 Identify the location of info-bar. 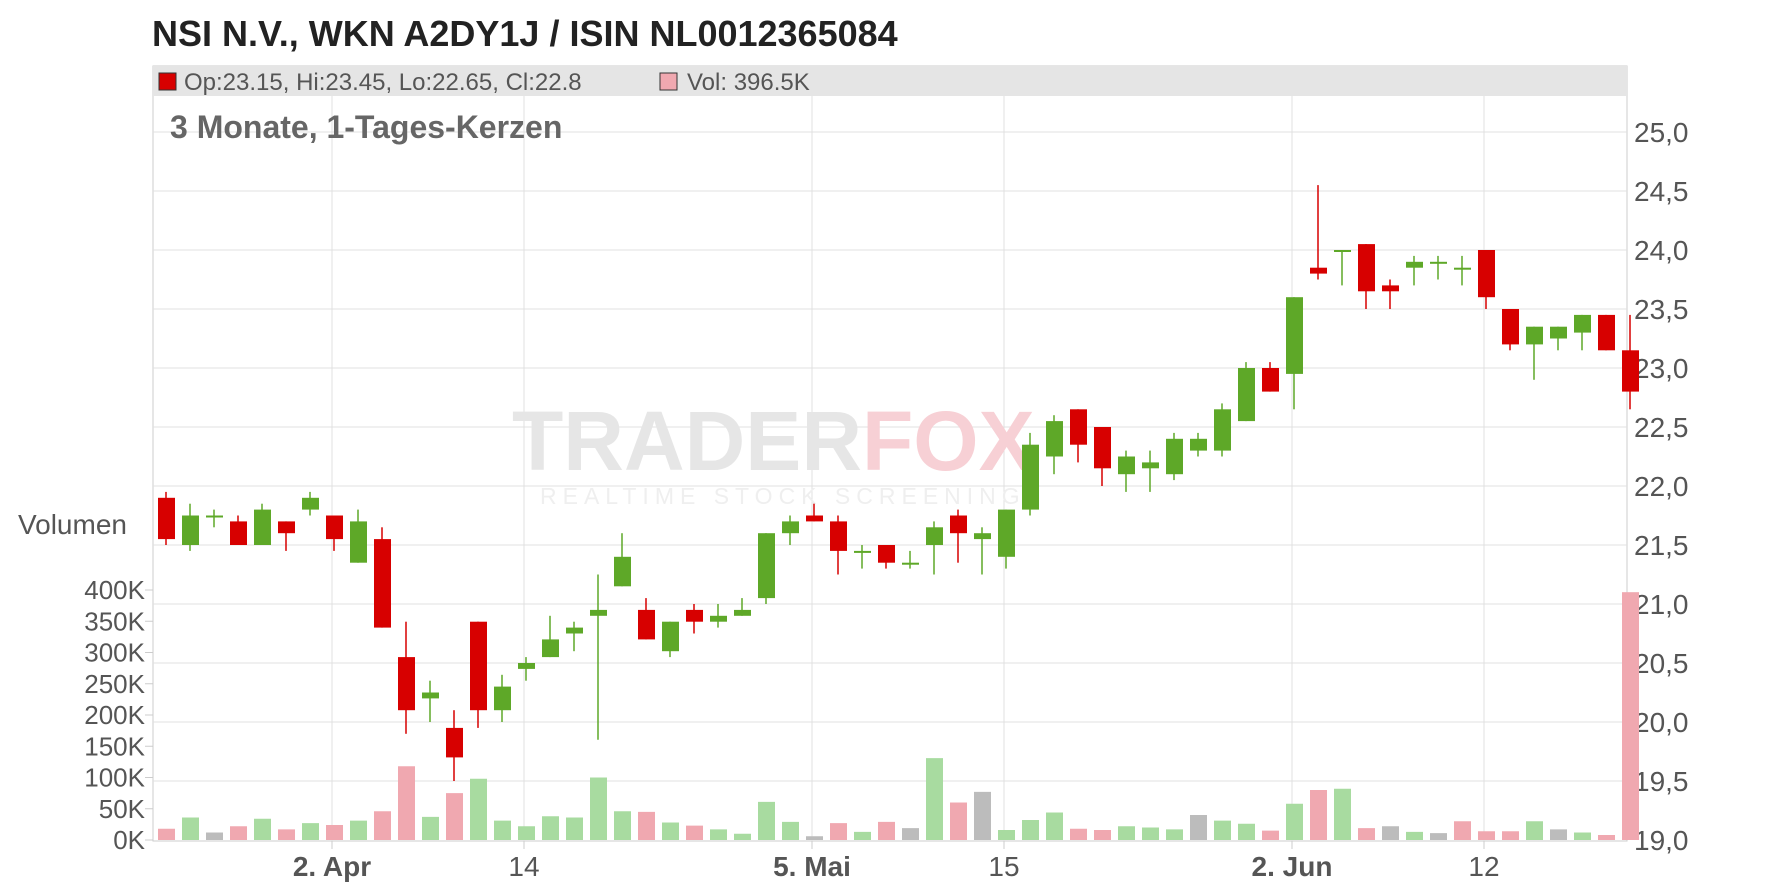
(890, 81).